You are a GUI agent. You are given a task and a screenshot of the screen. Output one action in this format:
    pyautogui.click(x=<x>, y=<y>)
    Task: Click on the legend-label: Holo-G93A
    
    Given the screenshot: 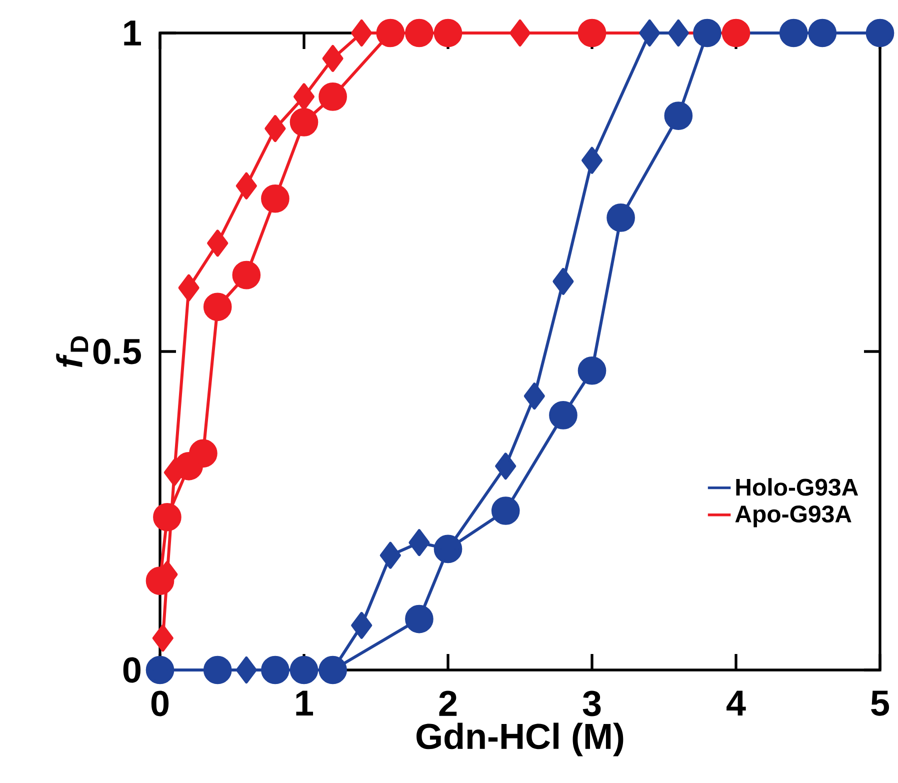 What is the action you would take?
    pyautogui.click(x=797, y=487)
    